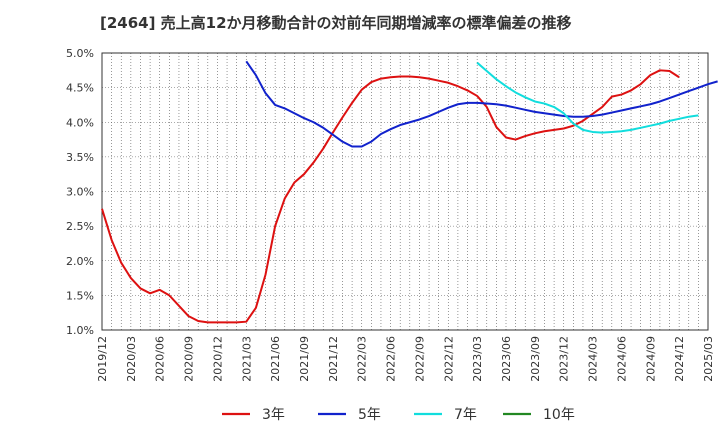 Image resolution: width=720 pixels, height=440 pixels. What do you see at coordinates (559, 415) in the screenshot?
I see `legend-label: 10年` at bounding box center [559, 415].